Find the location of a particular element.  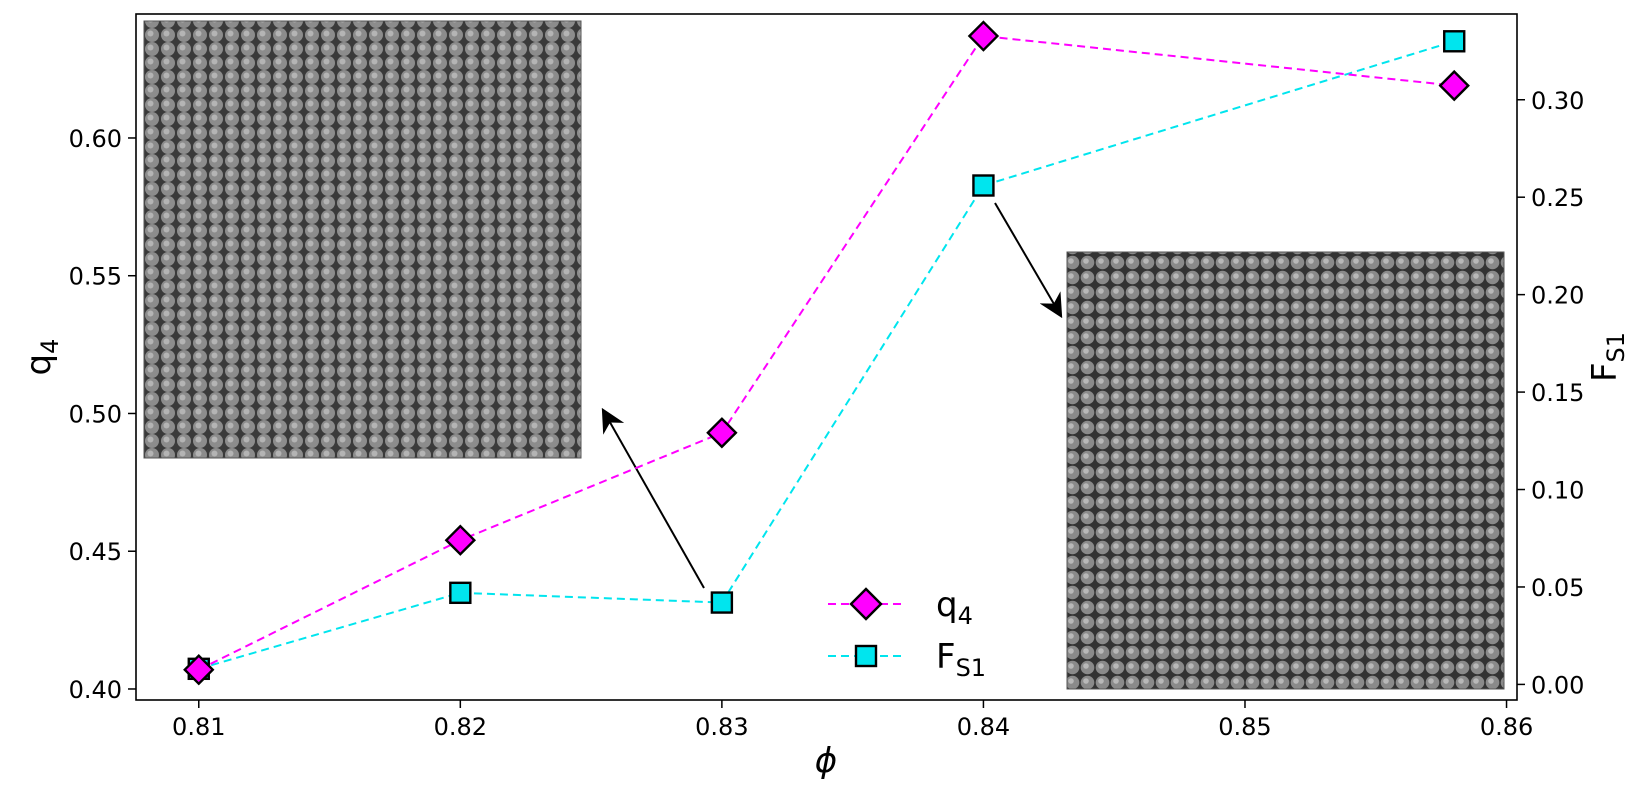

x-tick-label: 0.85 is located at coordinates (1244, 727).